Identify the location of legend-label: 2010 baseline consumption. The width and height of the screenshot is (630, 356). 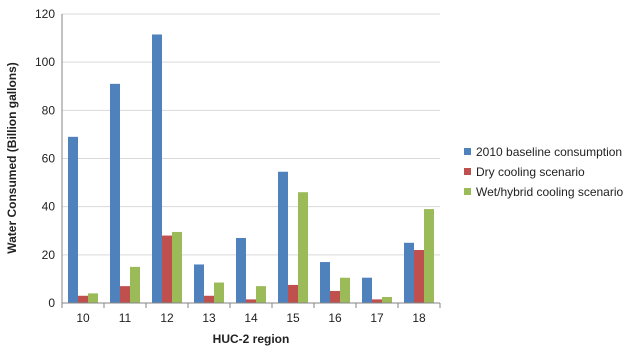
(549, 152).